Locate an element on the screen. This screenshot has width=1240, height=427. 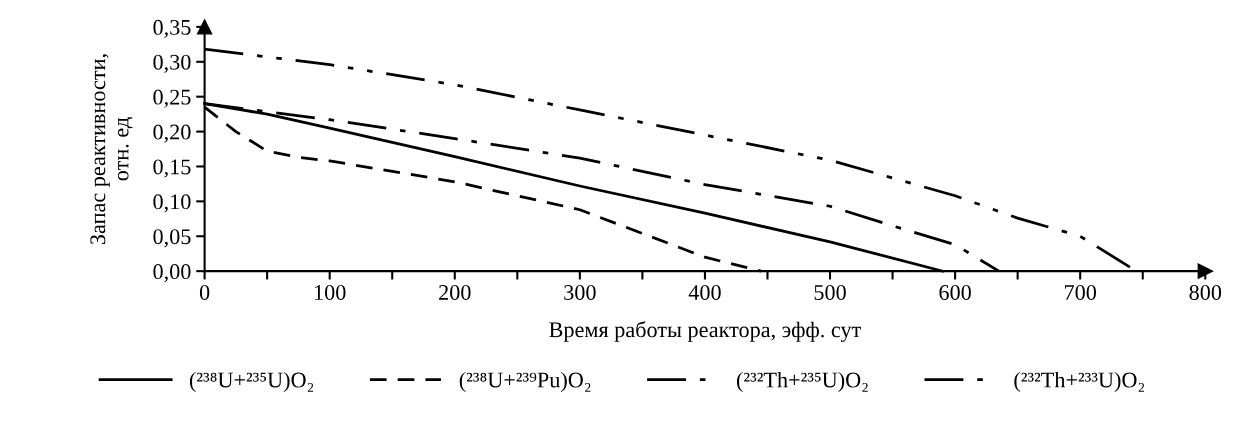
y-tick-label: 0,20 is located at coordinates (172, 133).